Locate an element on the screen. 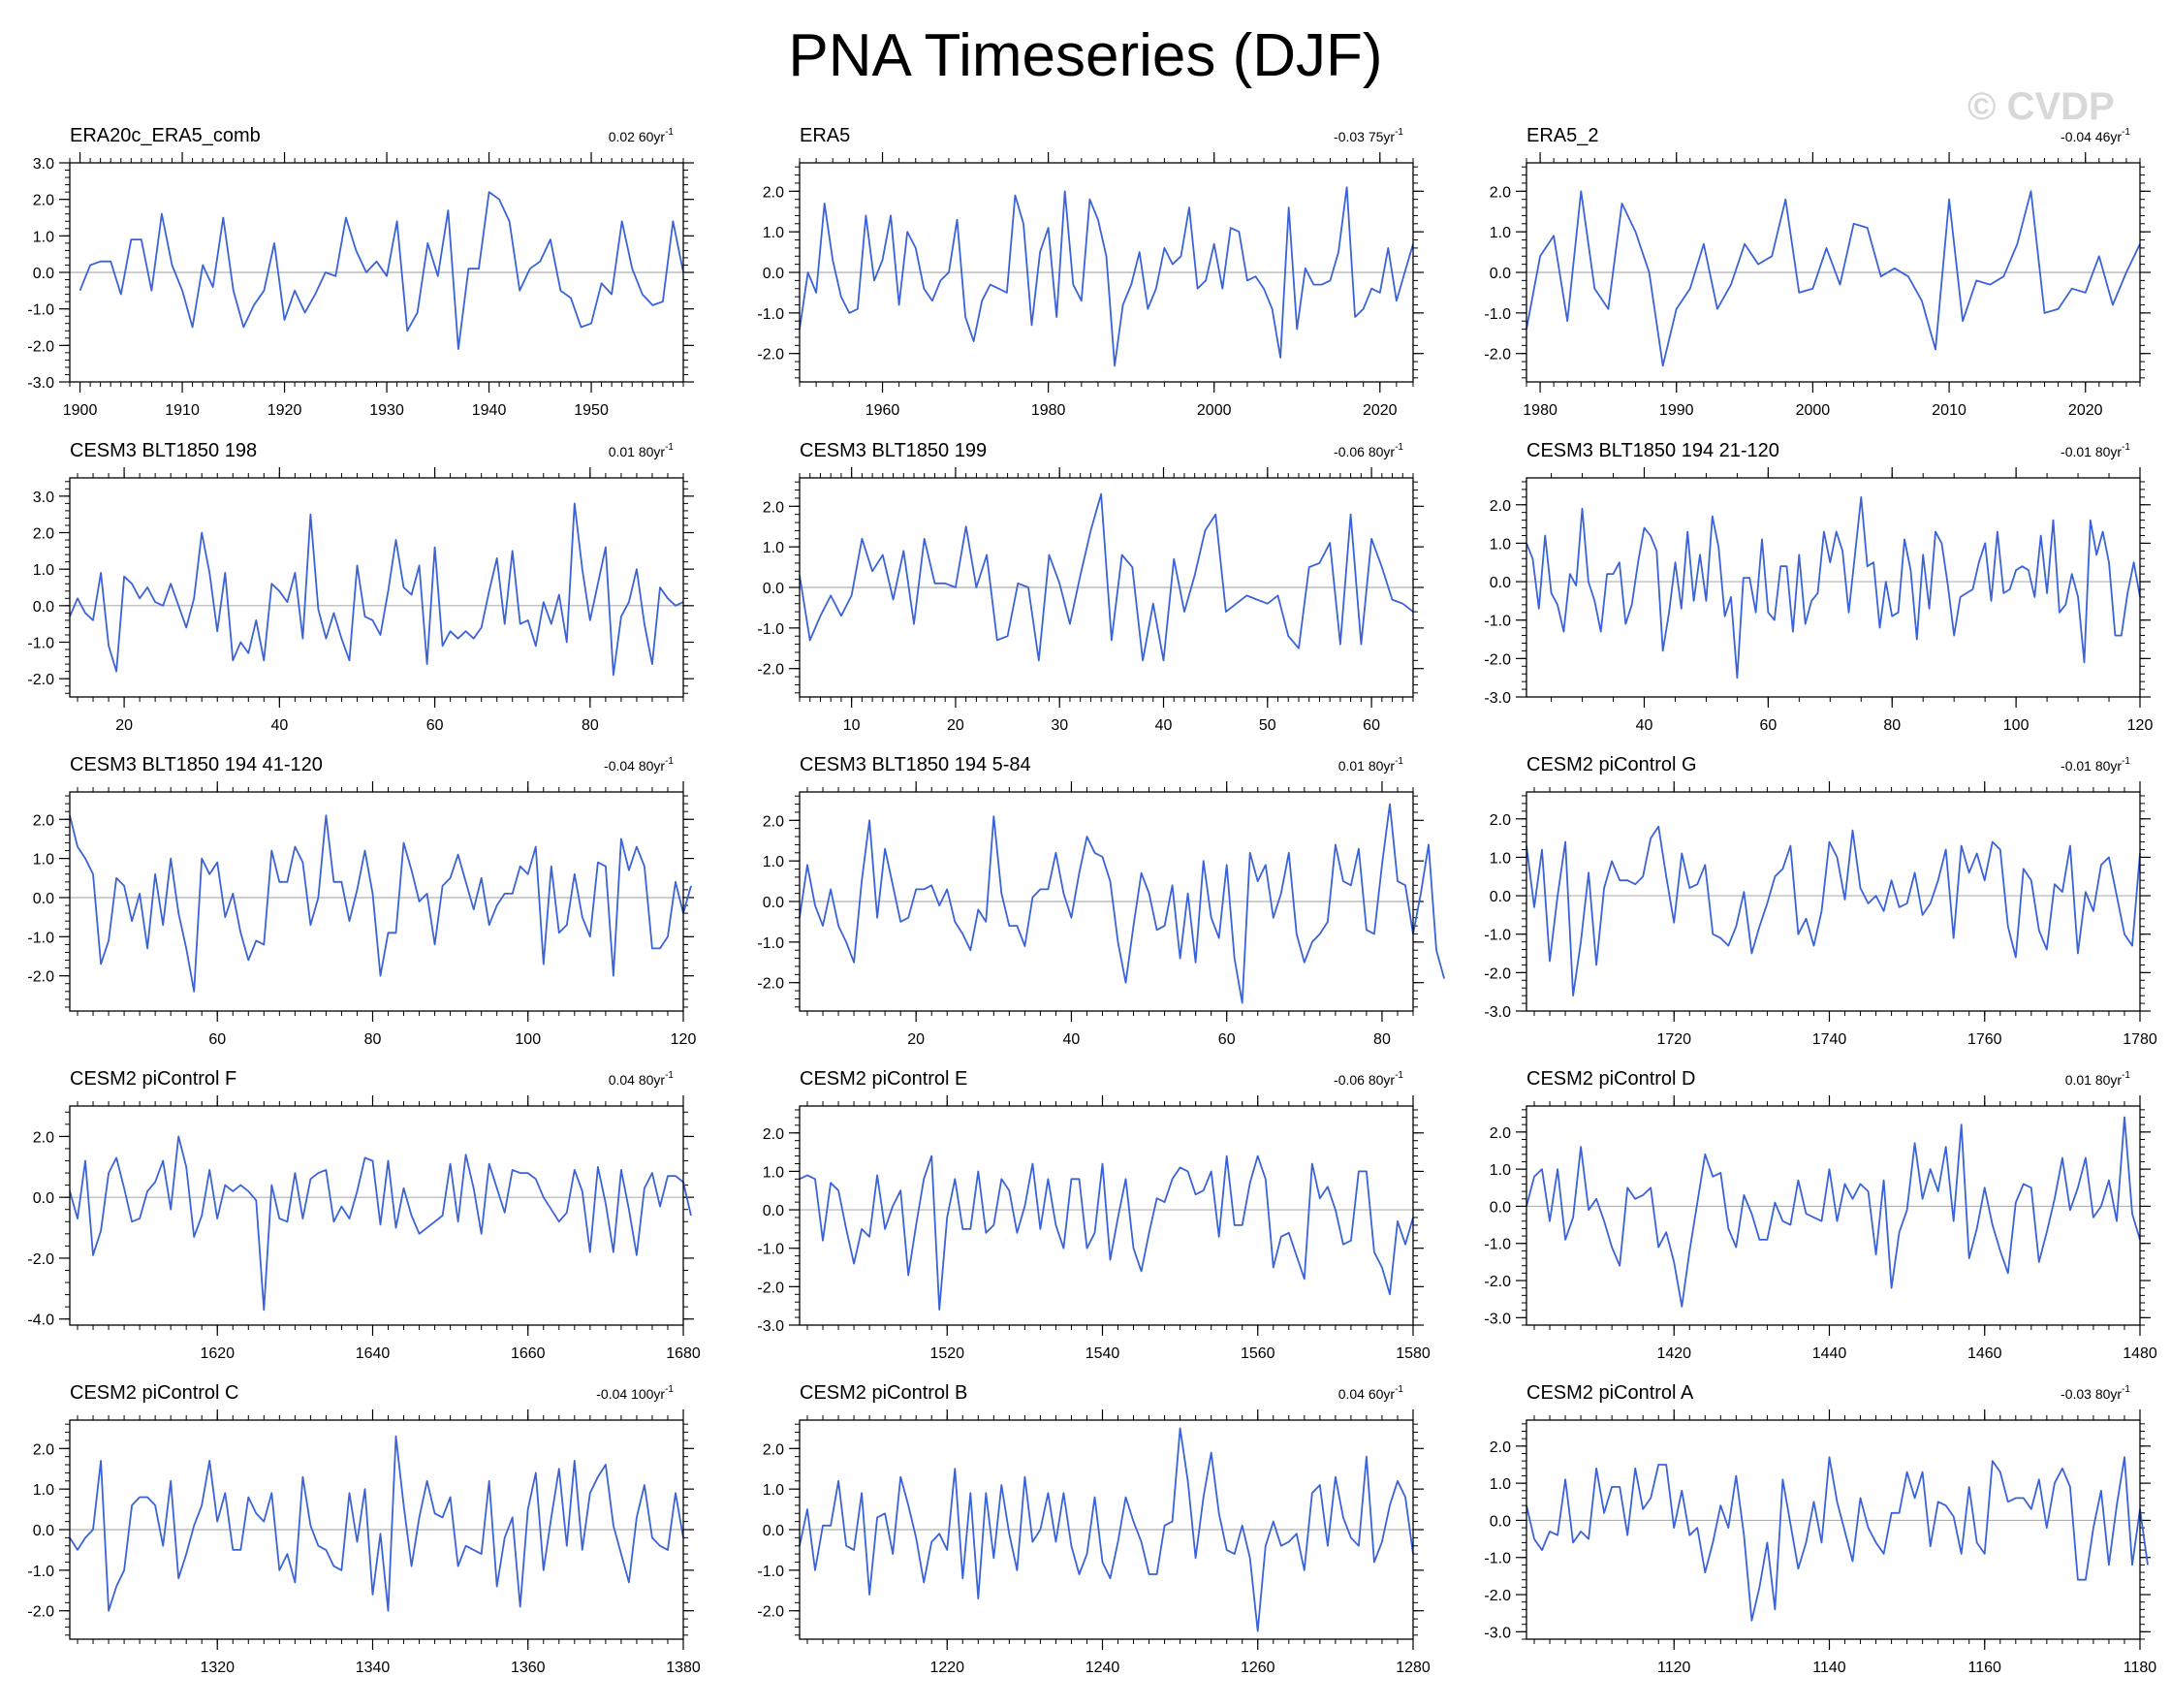 This screenshot has height=1708, width=2171. x-tick-label: 2010 is located at coordinates (1949, 410).